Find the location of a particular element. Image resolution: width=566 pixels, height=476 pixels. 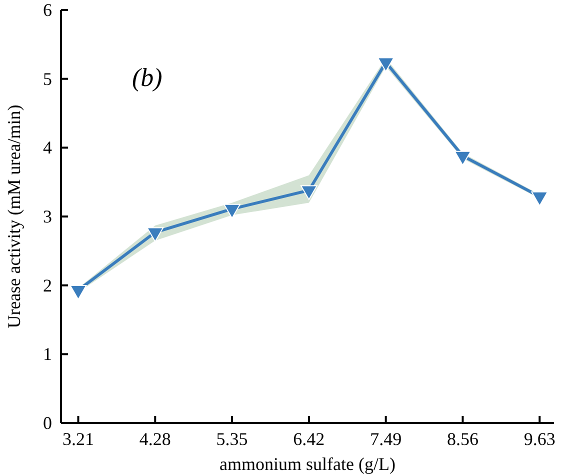

annotation: (b) is located at coordinates (147, 77).